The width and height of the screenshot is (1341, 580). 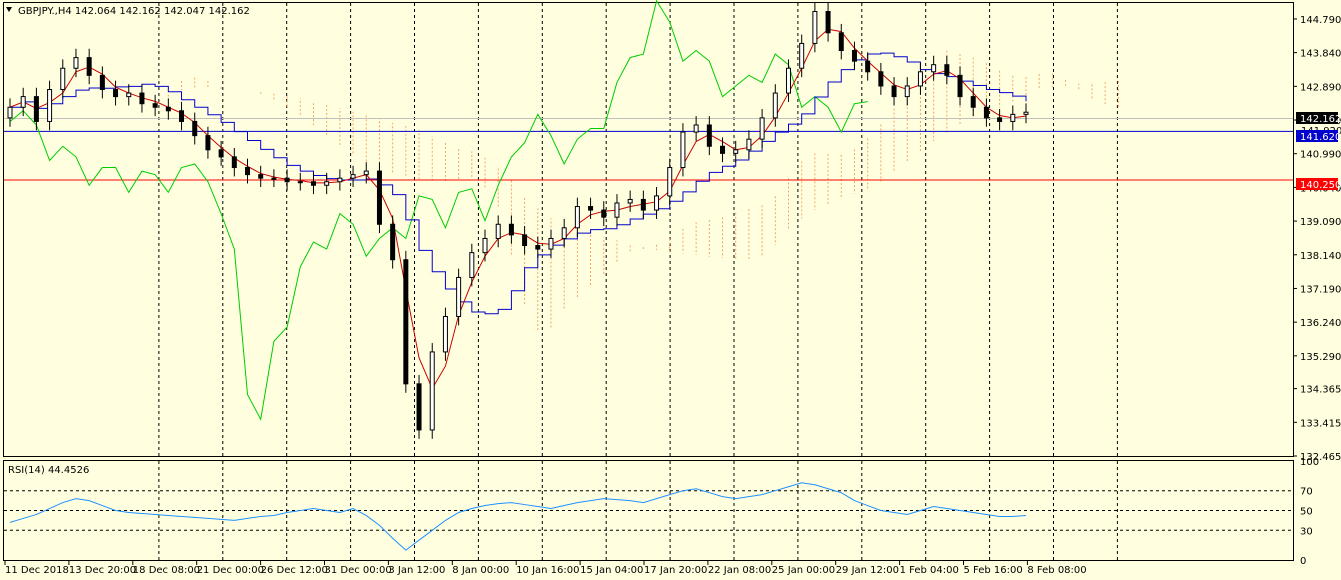 What do you see at coordinates (102, 570) in the screenshot?
I see `time-tick-label: 13 Dec 20:00` at bounding box center [102, 570].